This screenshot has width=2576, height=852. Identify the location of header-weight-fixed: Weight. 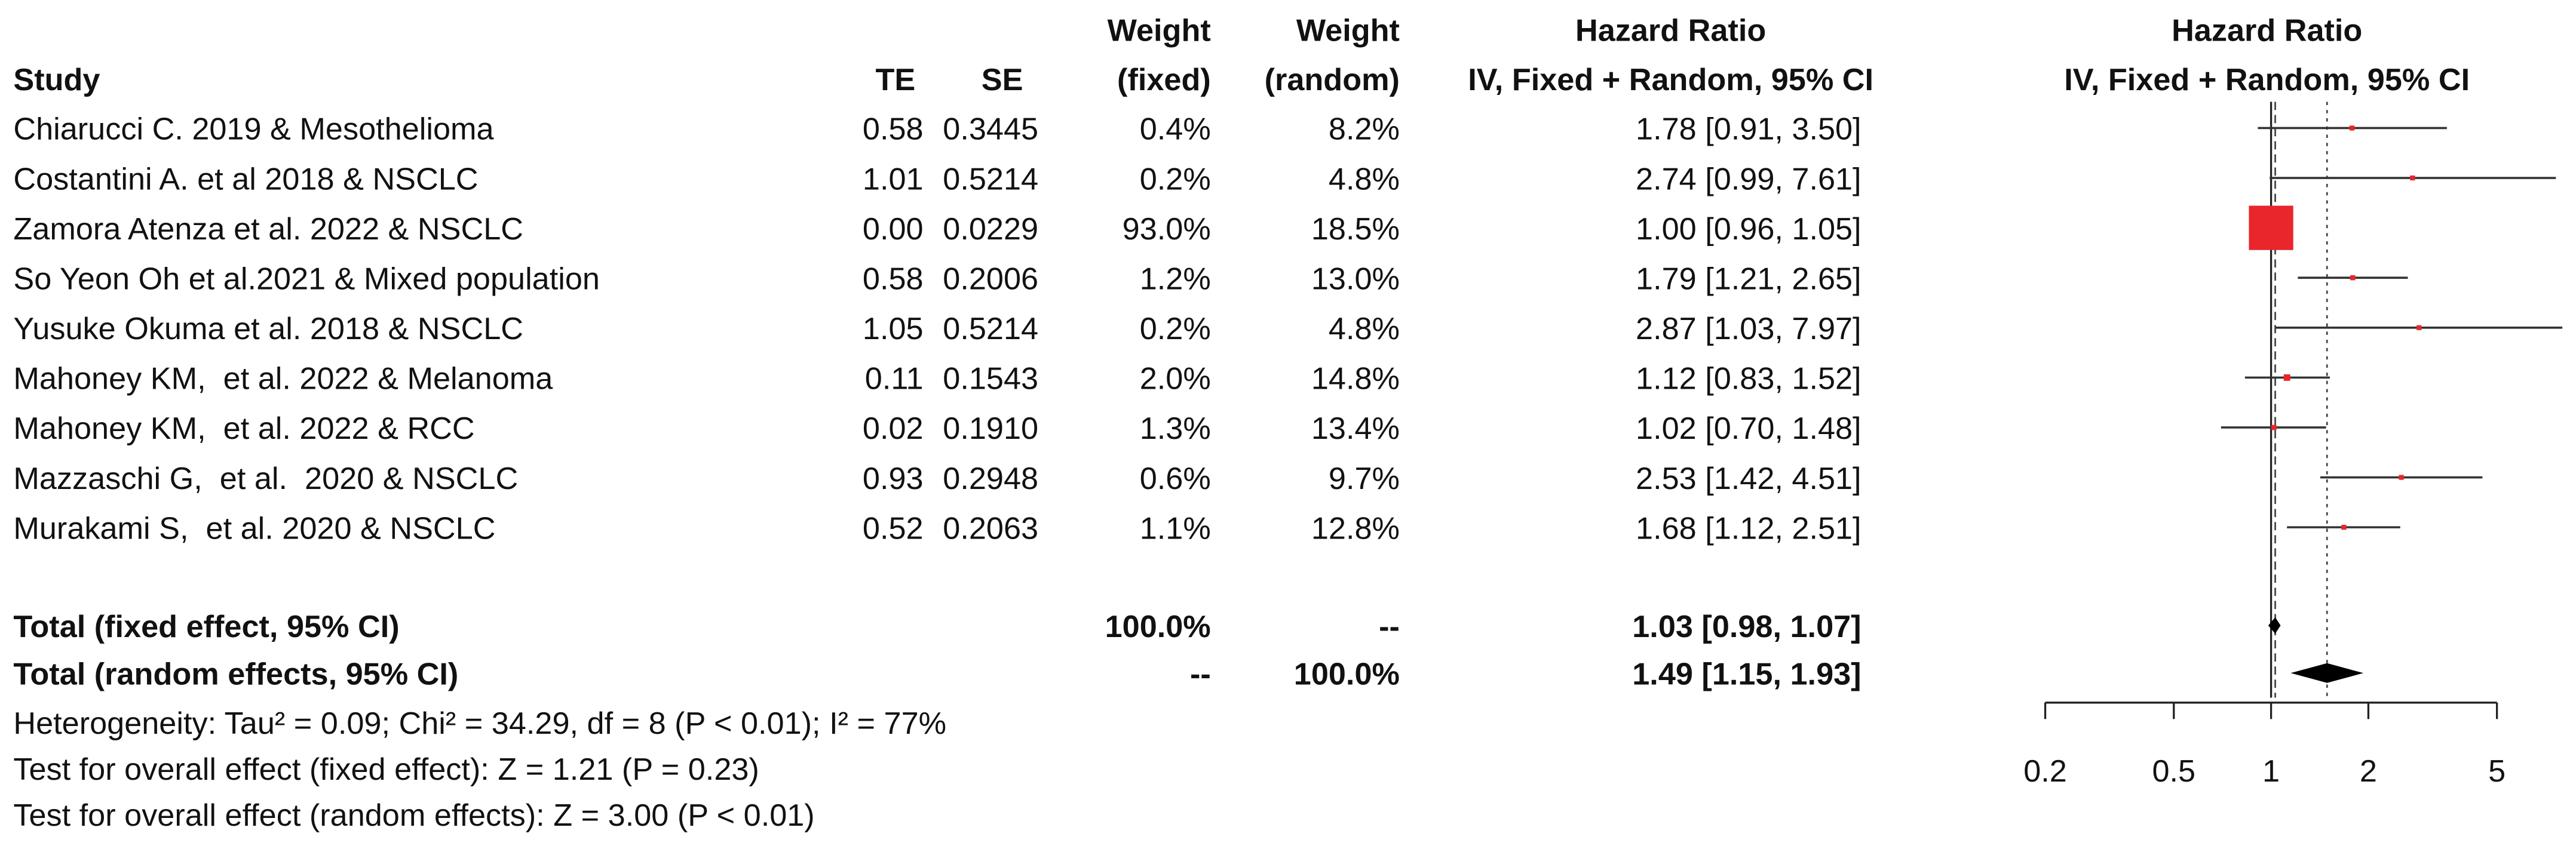
(1159, 31).